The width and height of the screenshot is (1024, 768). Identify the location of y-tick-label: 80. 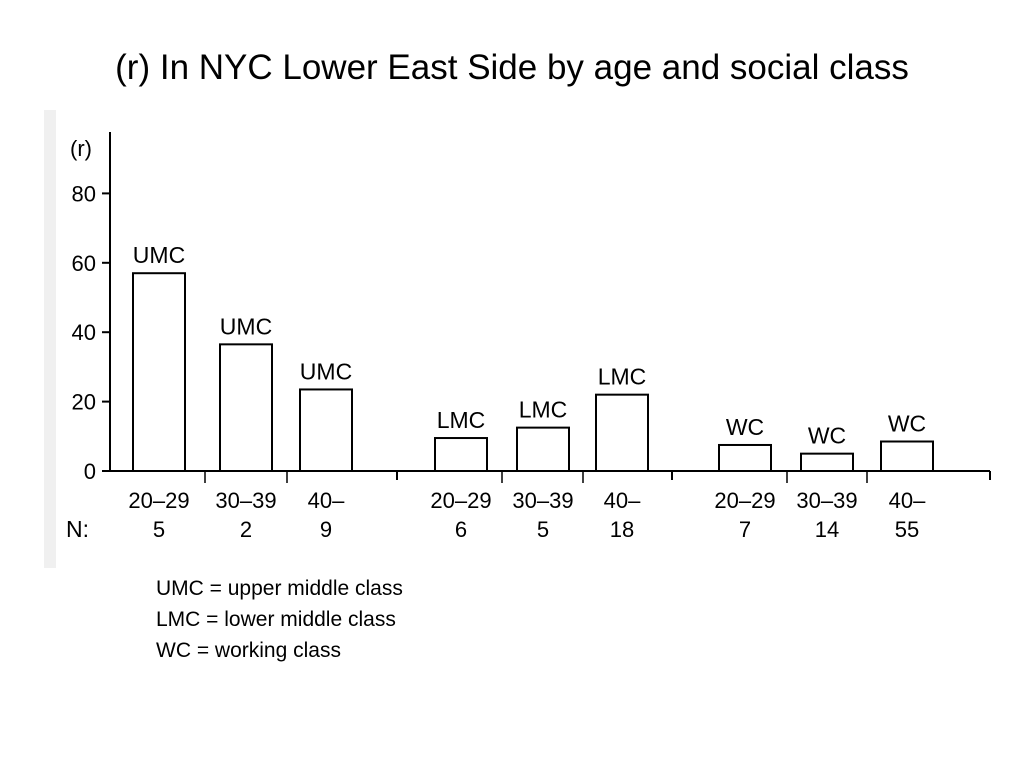
(84, 193).